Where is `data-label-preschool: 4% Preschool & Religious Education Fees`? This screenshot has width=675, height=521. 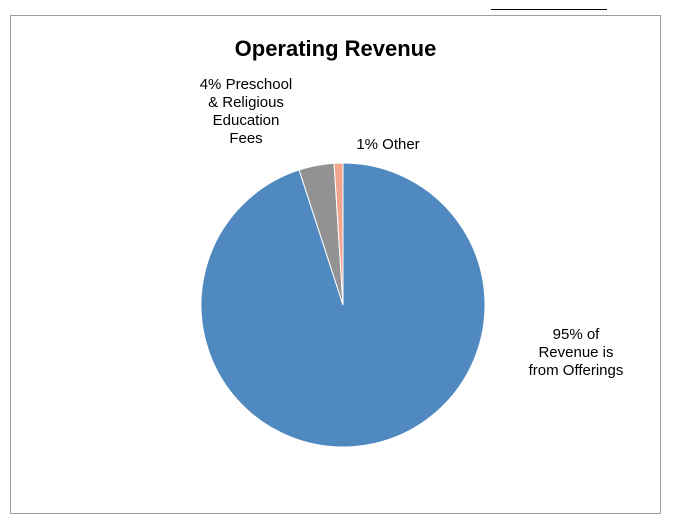
data-label-preschool: 4% Preschool & Religious Education Fees is located at coordinates (246, 111).